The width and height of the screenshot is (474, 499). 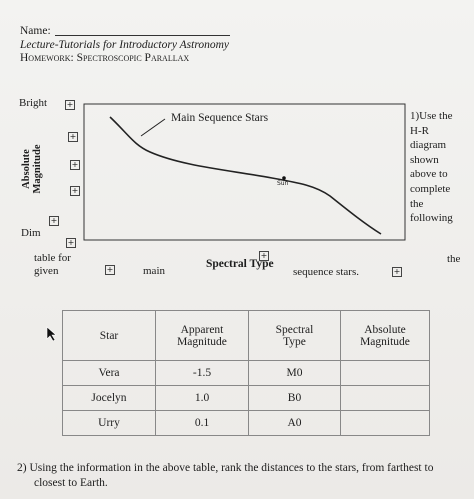 I want to click on cell-type: A0, so click(x=294, y=423).